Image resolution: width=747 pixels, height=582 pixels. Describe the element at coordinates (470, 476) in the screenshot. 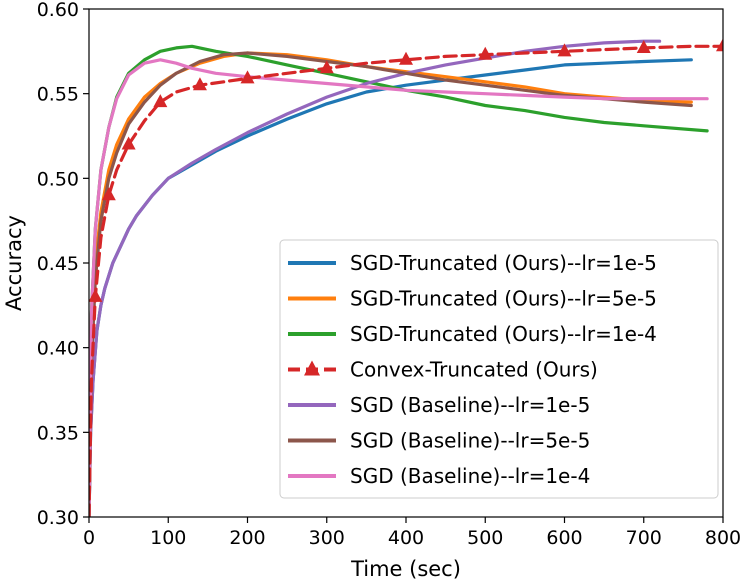

I see `legend-label-6: SGD (Baseline)--lr=1e-4` at that location.